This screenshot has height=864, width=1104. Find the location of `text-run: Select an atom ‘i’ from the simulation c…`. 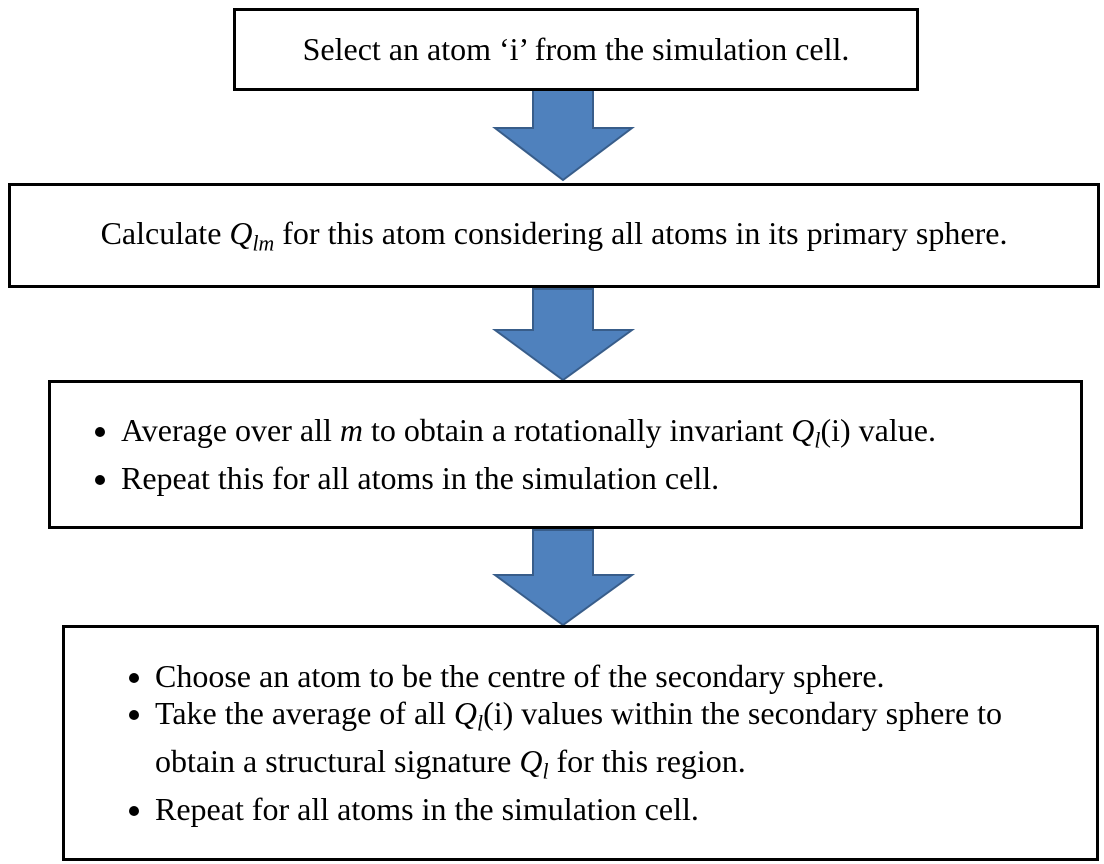

text-run: Select an atom ‘i’ from the simulation c… is located at coordinates (576, 49).